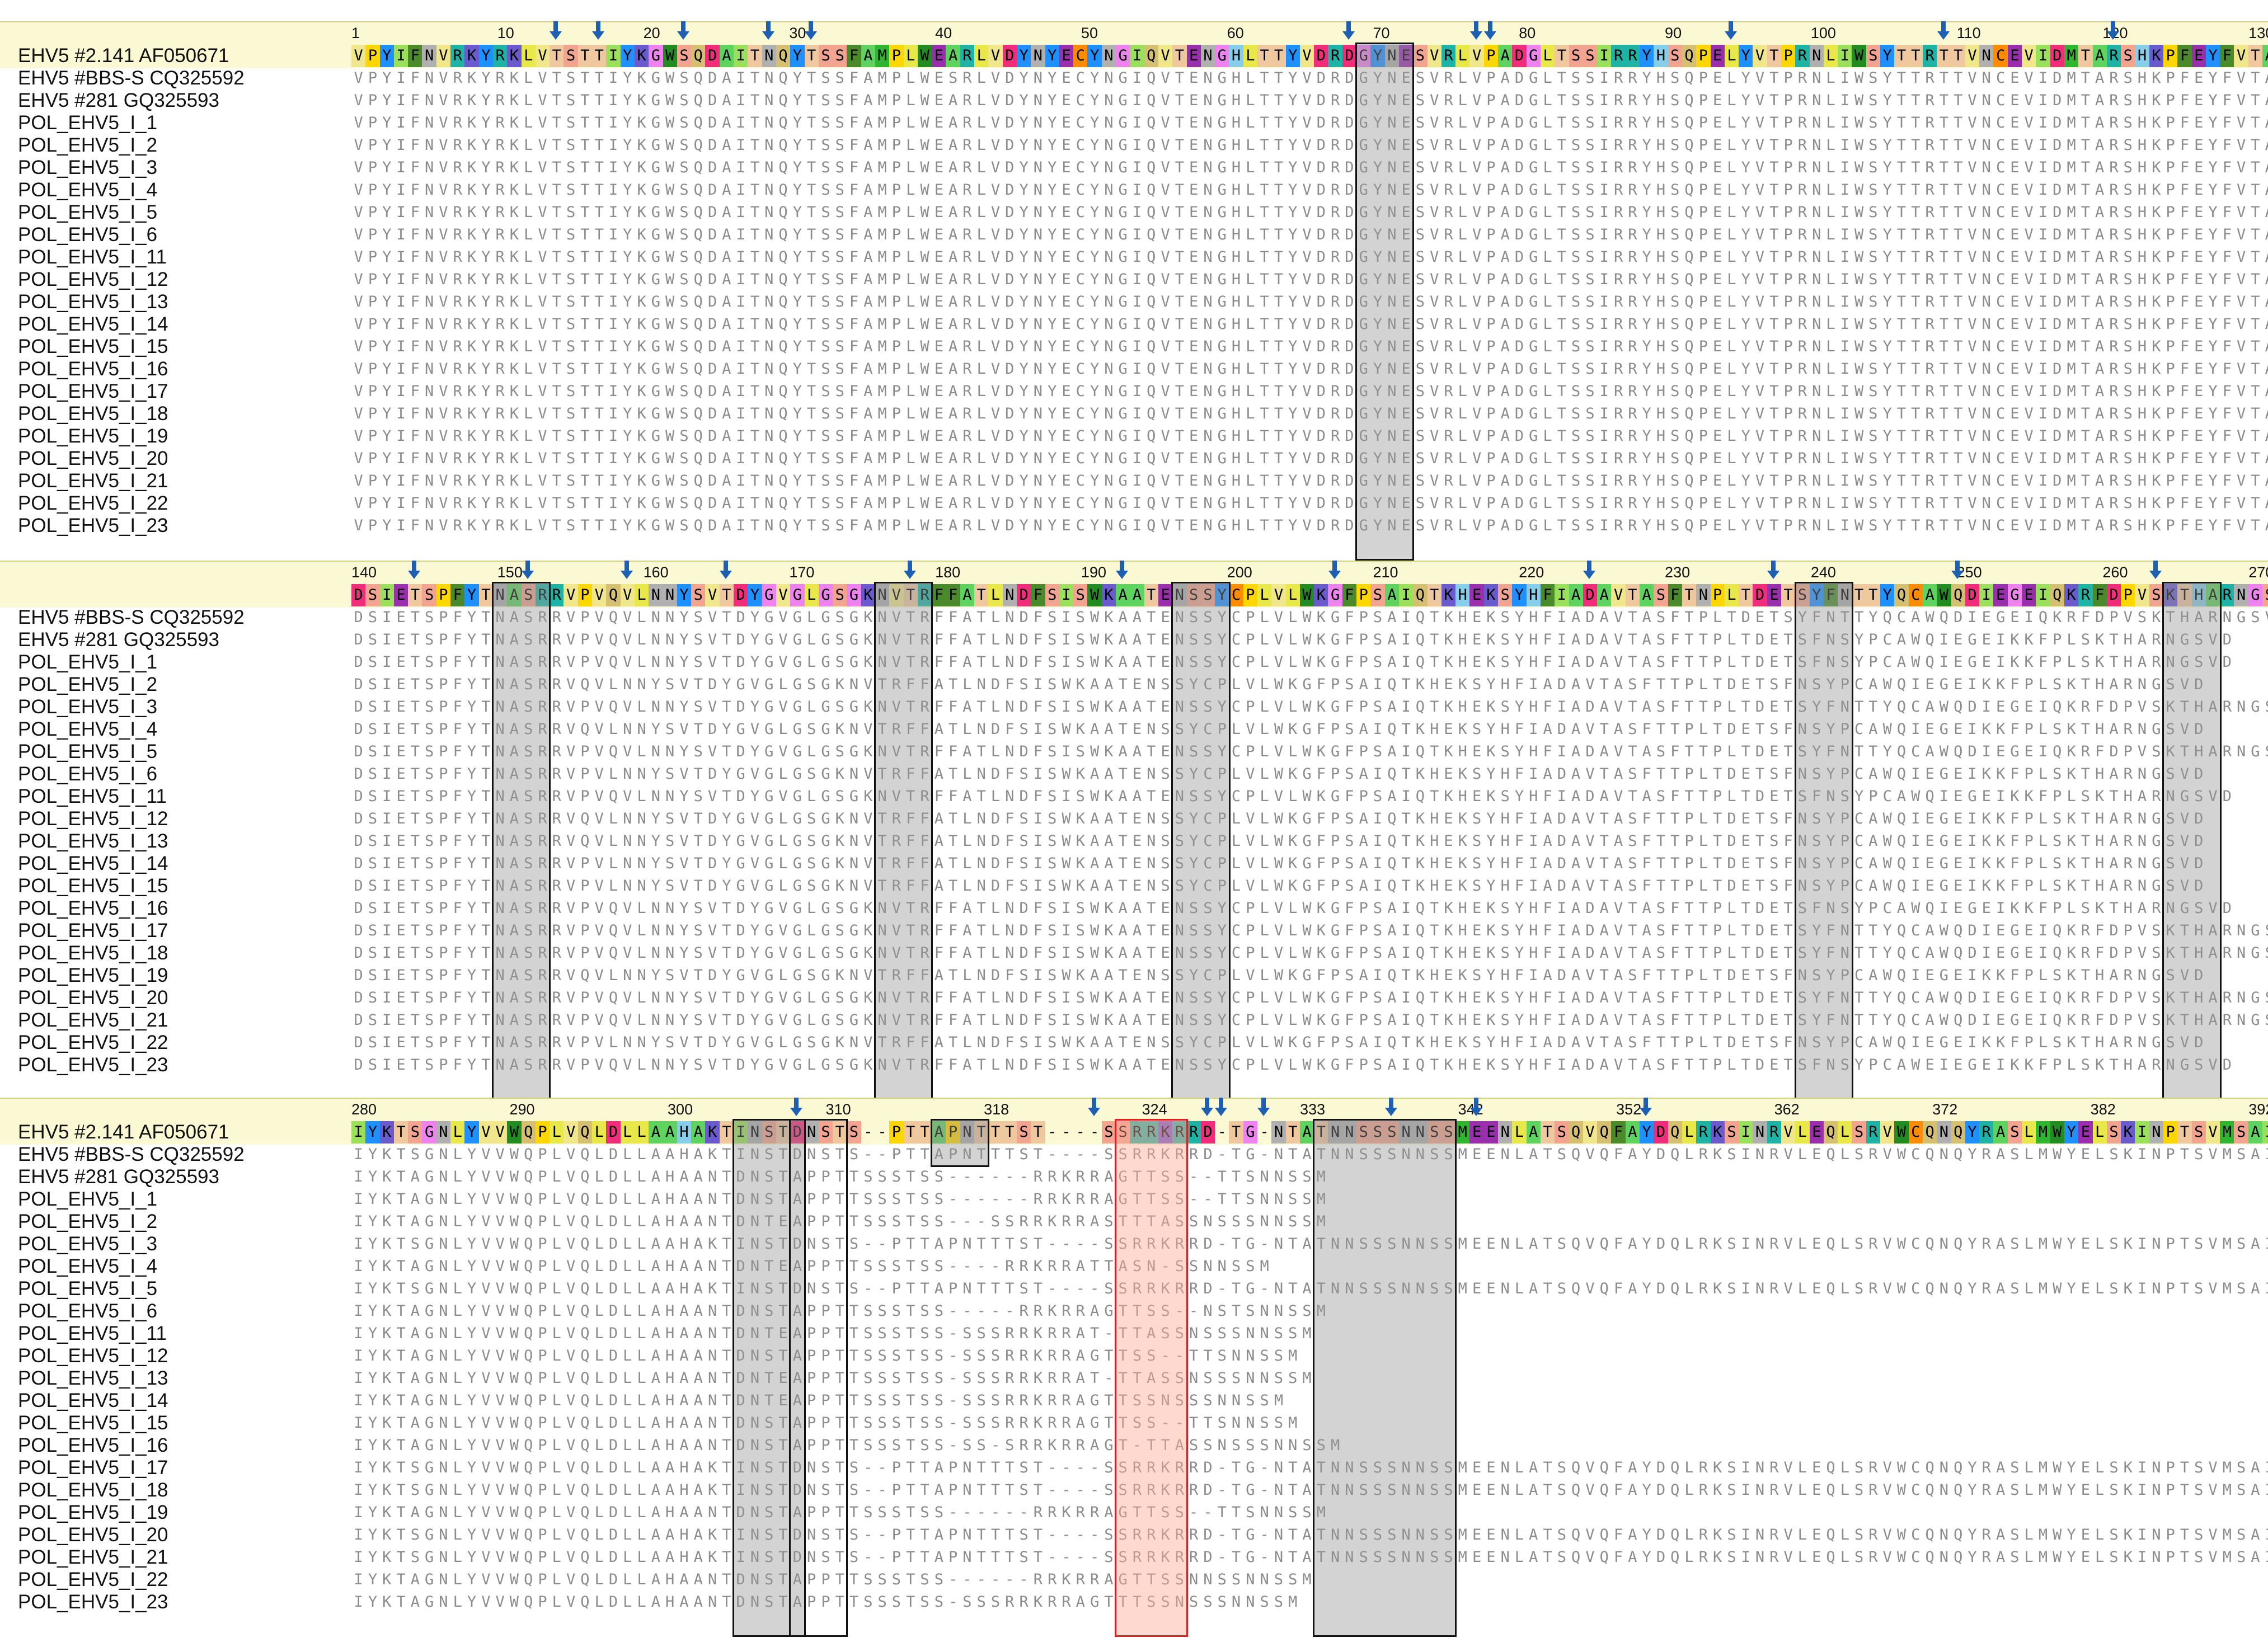 Image resolution: width=2268 pixels, height=1647 pixels. I want to click on residue: H, so click(1236, 301).